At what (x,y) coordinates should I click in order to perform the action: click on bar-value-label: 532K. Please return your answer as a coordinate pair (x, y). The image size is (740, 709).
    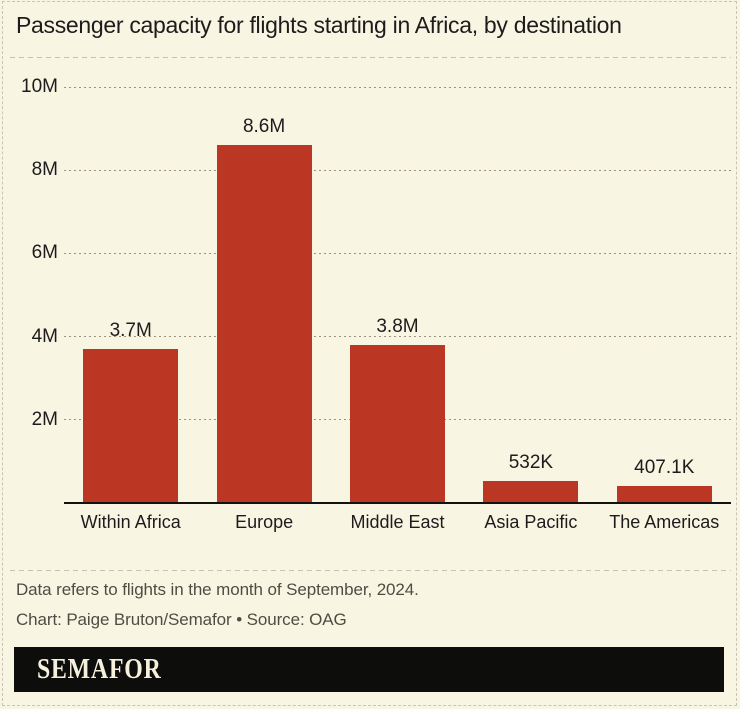
    Looking at the image, I should click on (531, 462).